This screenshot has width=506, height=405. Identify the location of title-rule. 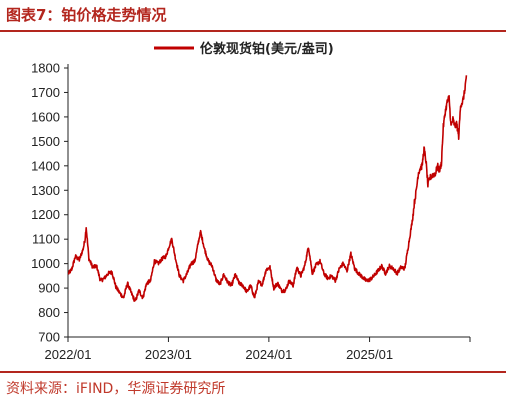
(253, 31).